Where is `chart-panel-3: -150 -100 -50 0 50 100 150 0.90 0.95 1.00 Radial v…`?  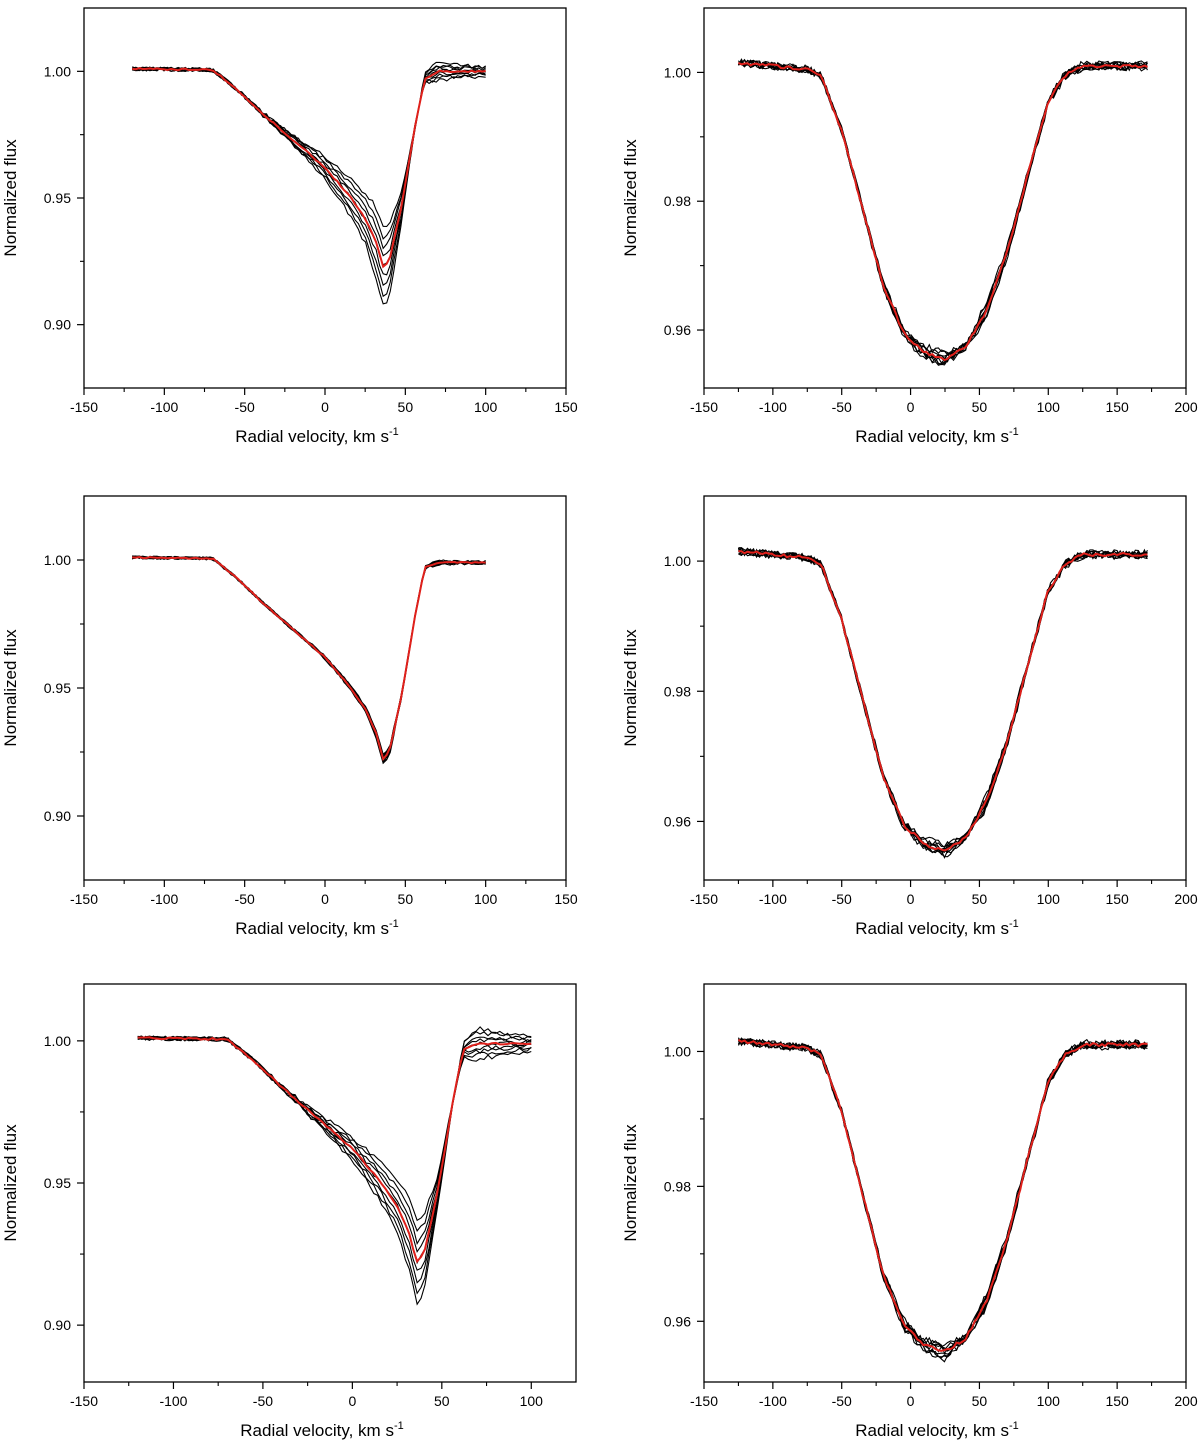
chart-panel-3: -150 -100 -50 0 50 100 150 0.90 0.95 1.00 Radial v… is located at coordinates (289, 716).